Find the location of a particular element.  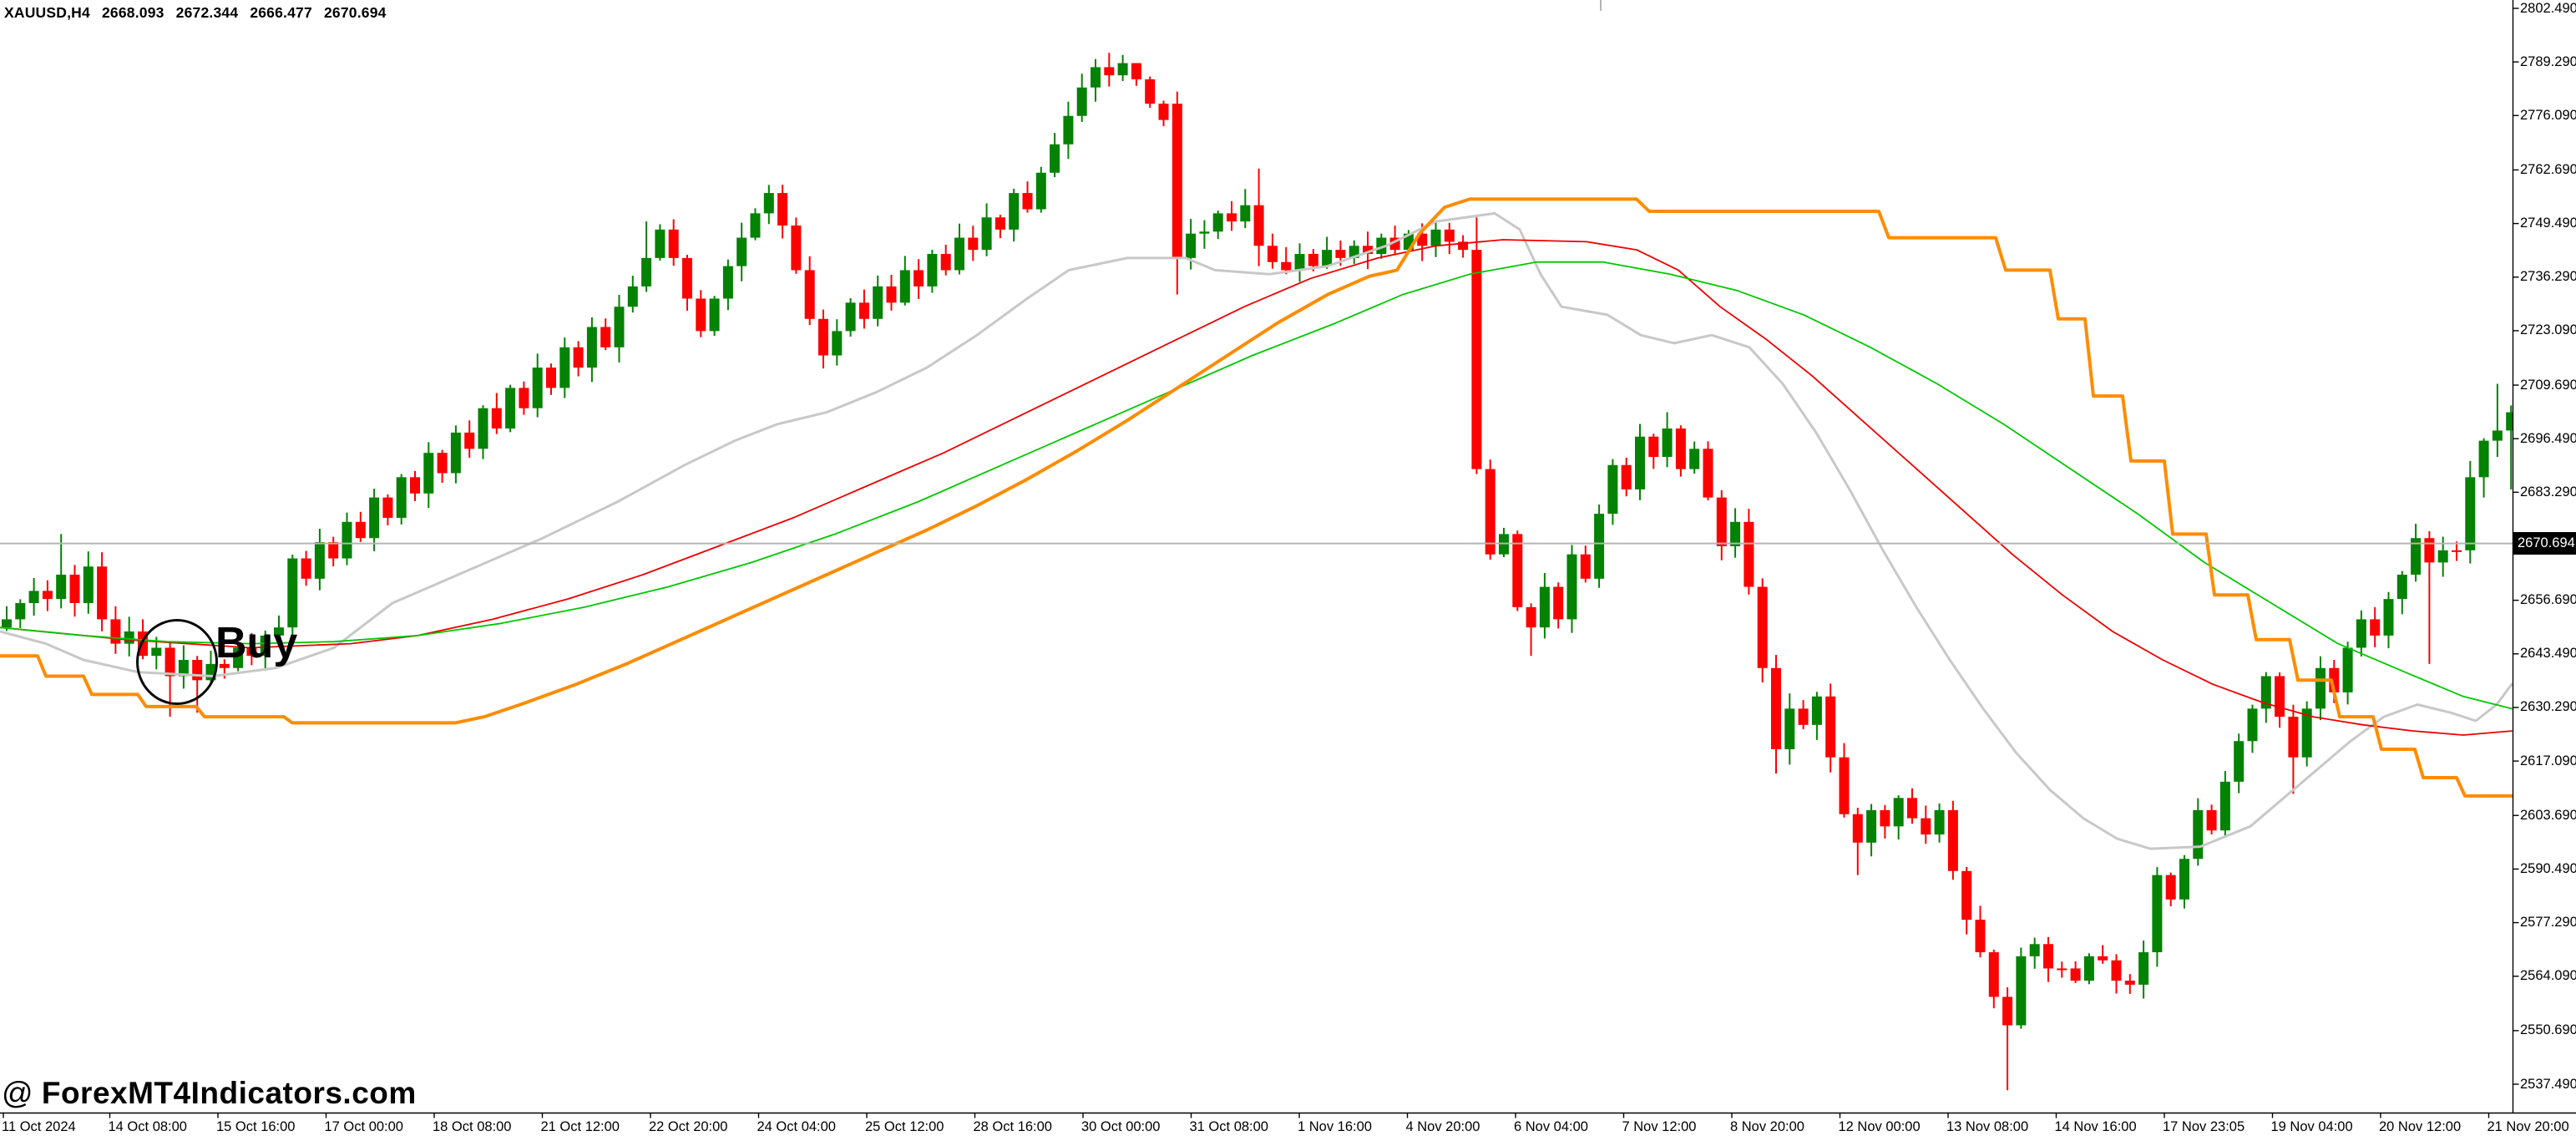

watermark-text: ForexMT4Indicators.com is located at coordinates (229, 1093).